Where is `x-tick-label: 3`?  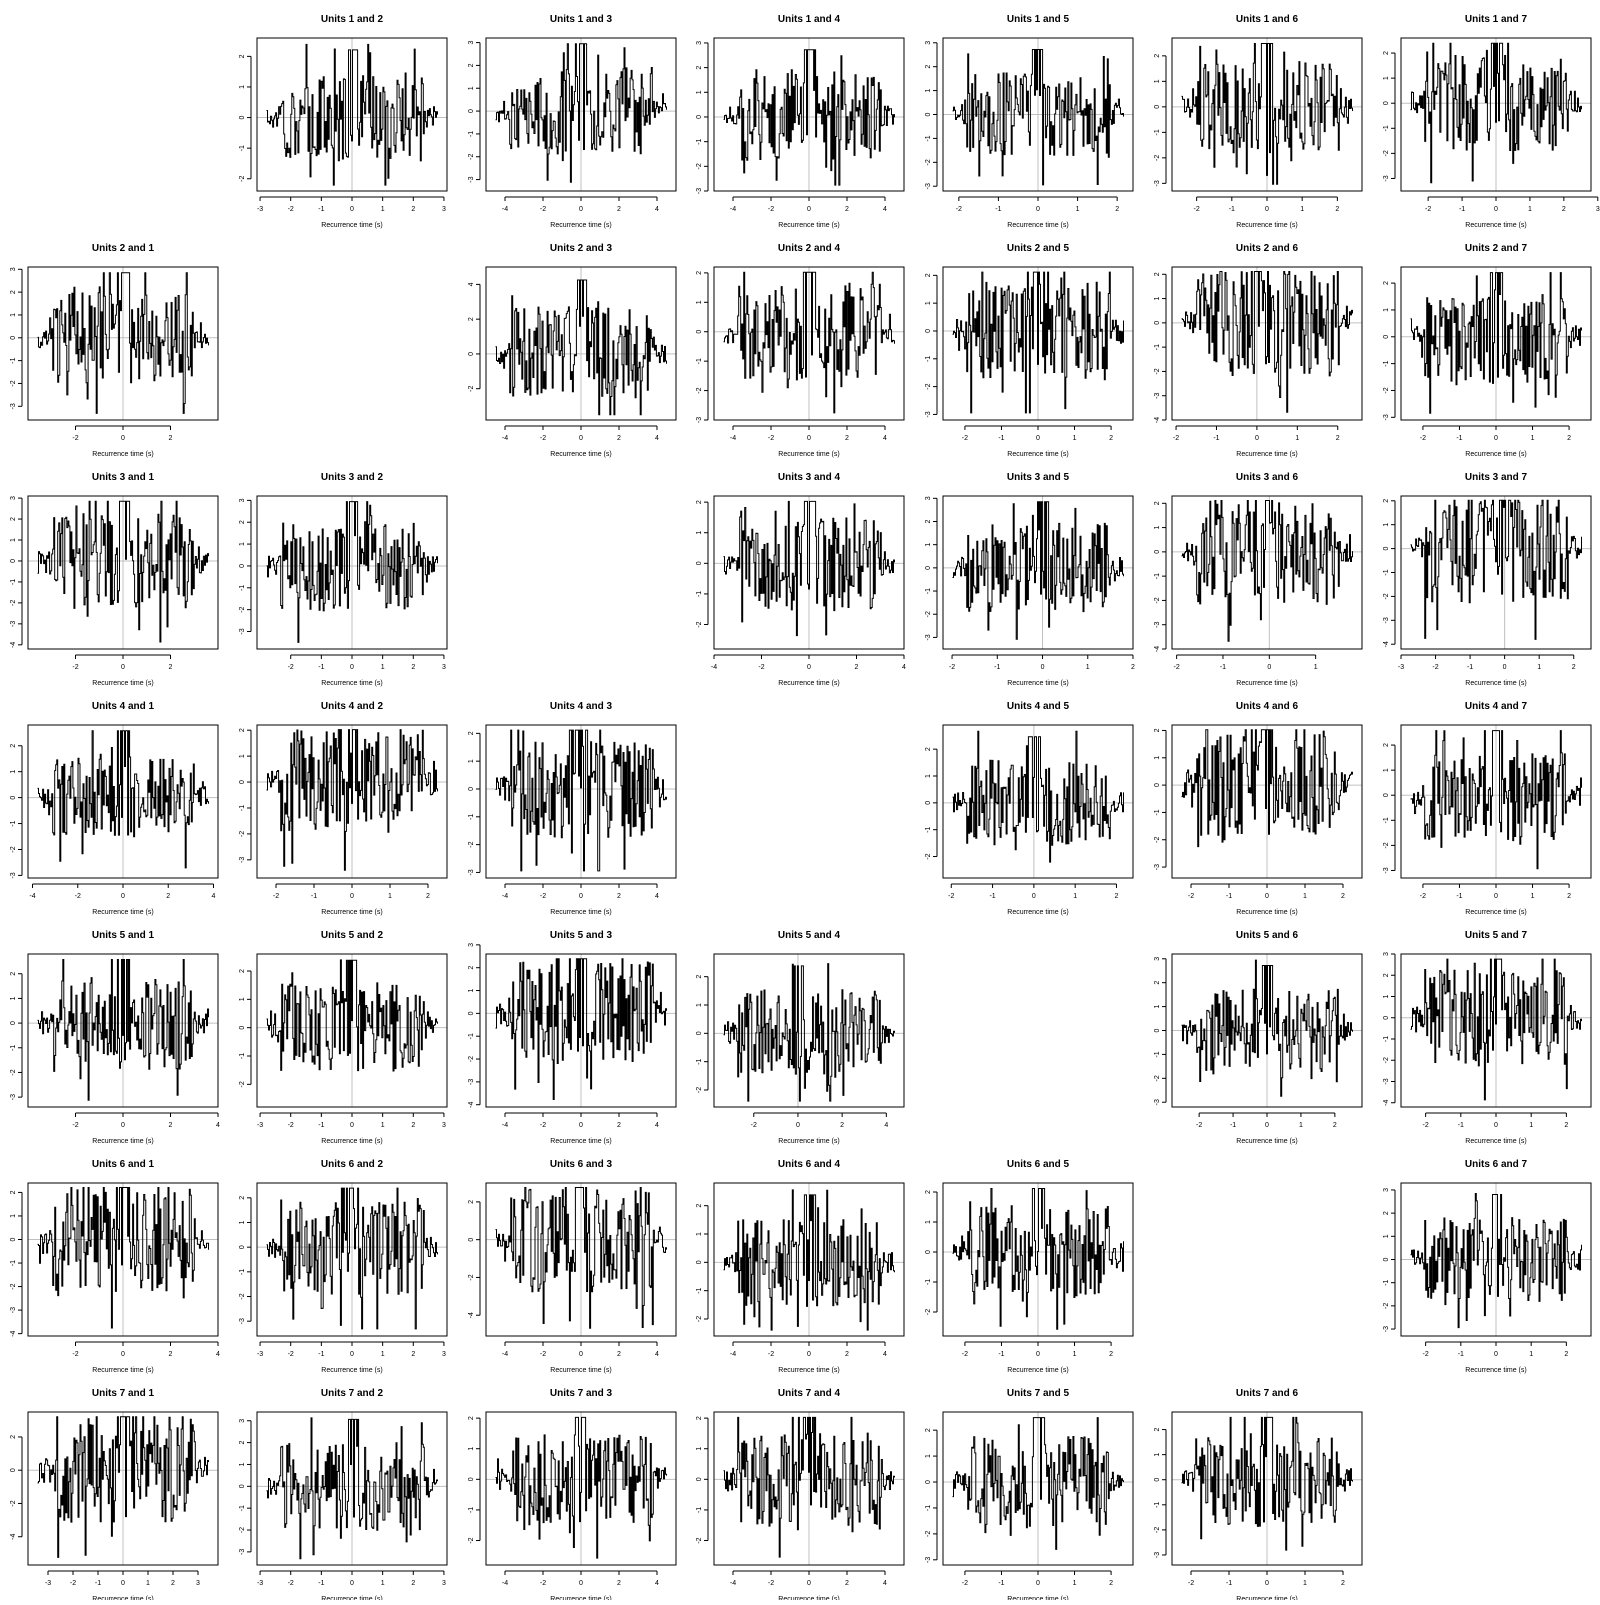 x-tick-label: 3 is located at coordinates (444, 1583).